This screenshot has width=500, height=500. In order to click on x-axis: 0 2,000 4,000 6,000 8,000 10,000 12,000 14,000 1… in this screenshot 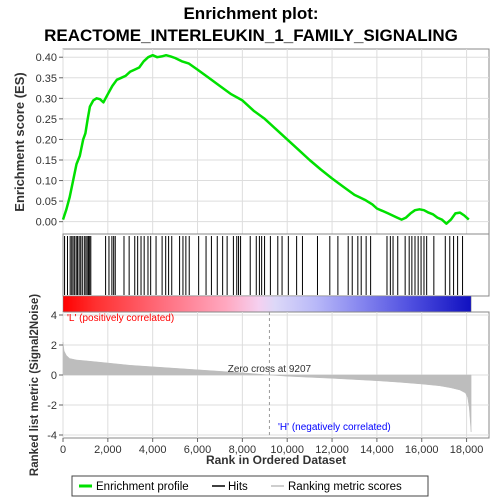, I will do `click(271, 447)`.